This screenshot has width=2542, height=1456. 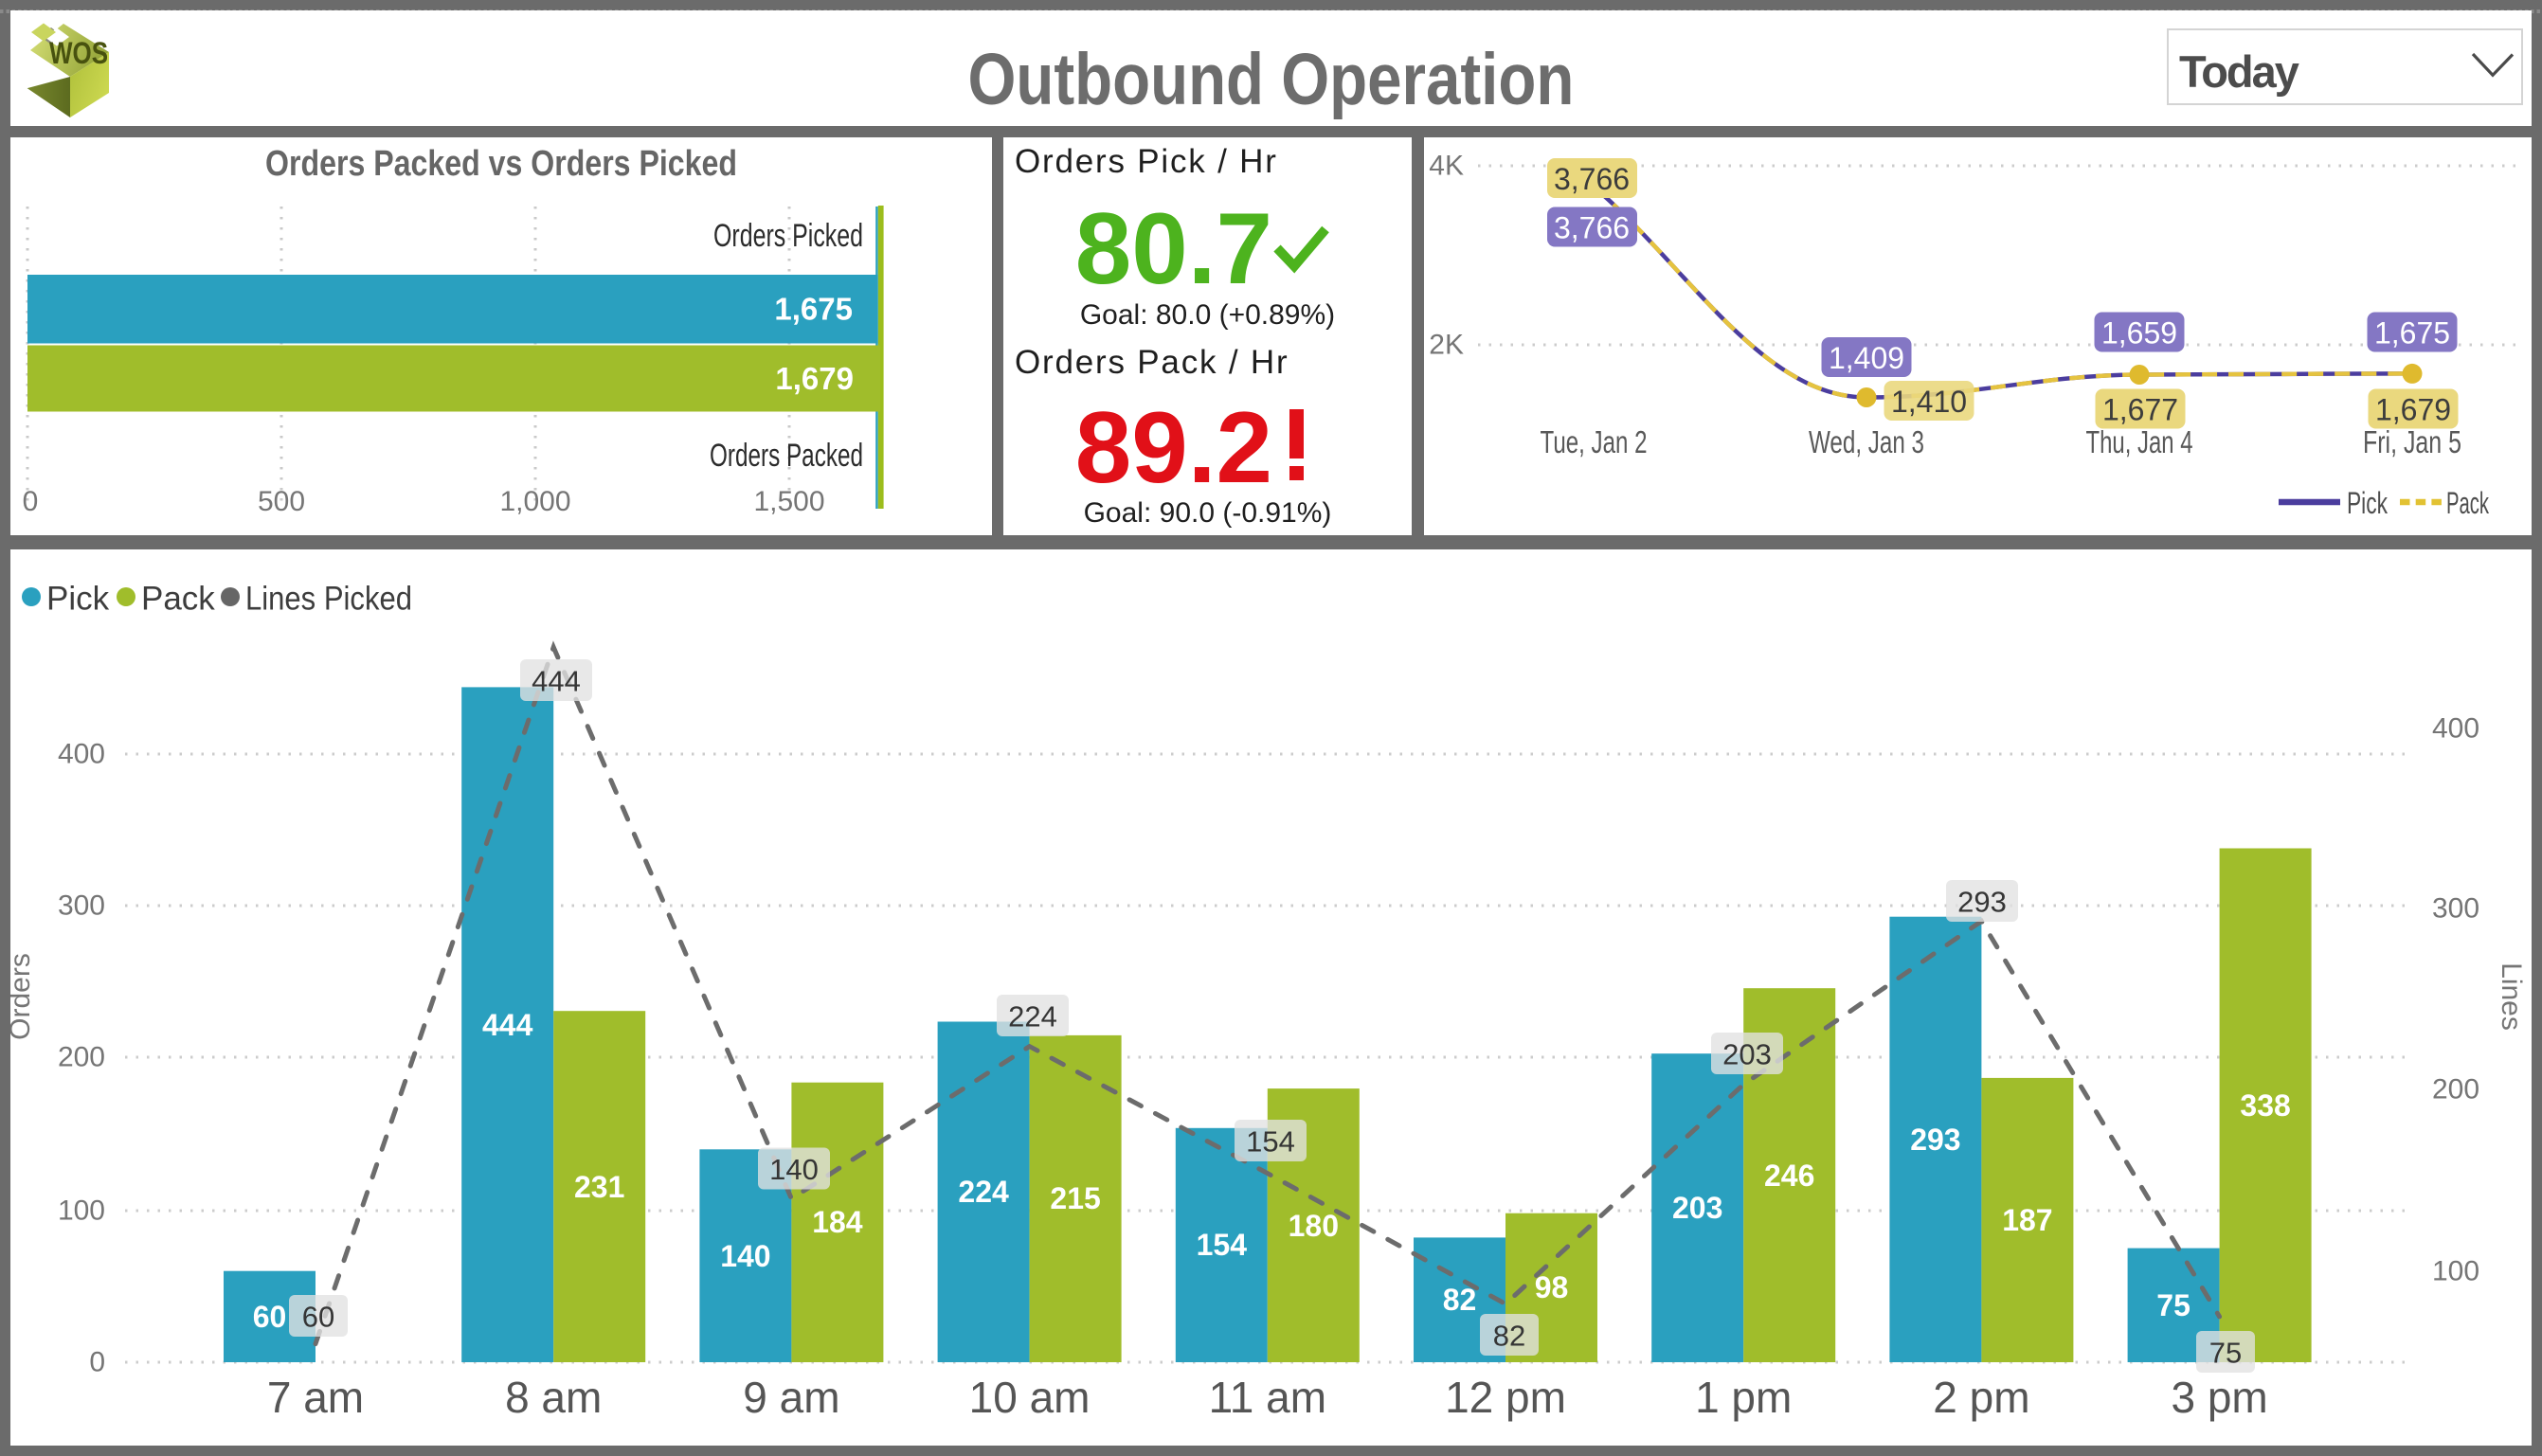 What do you see at coordinates (2140, 410) in the screenshot?
I see `svg-text: 1,677` at bounding box center [2140, 410].